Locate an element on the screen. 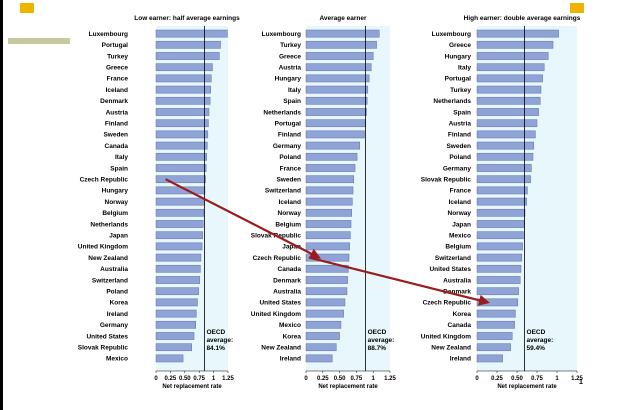  highlight-arrow is located at coordinates (243, 218).